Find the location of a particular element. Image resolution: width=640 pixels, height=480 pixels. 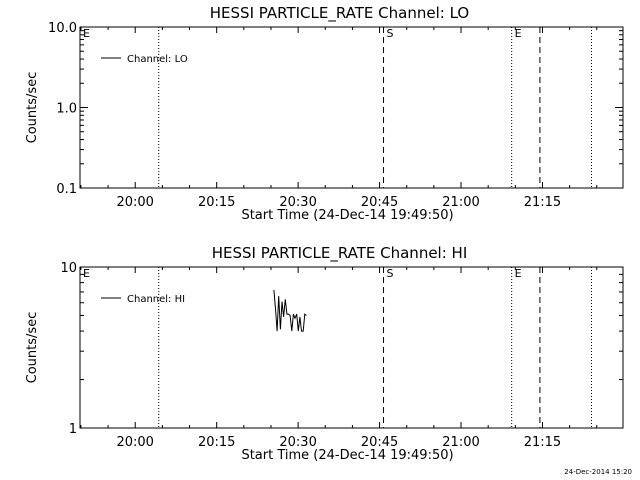

y-tick-label: 10.0 is located at coordinates (62, 28).